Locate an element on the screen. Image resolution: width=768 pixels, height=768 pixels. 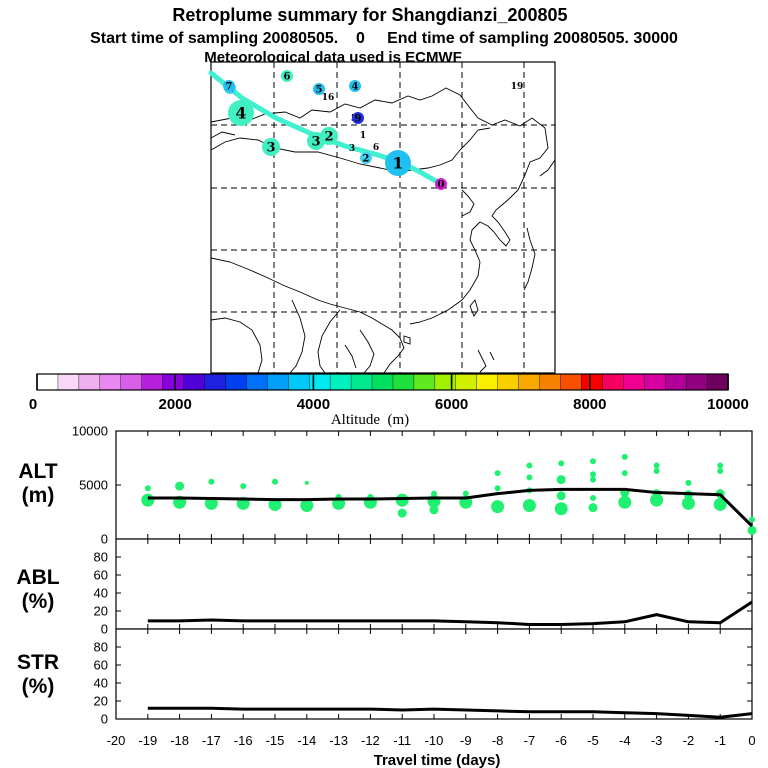
map-marker-label-4: 2 is located at coordinates (328, 137).